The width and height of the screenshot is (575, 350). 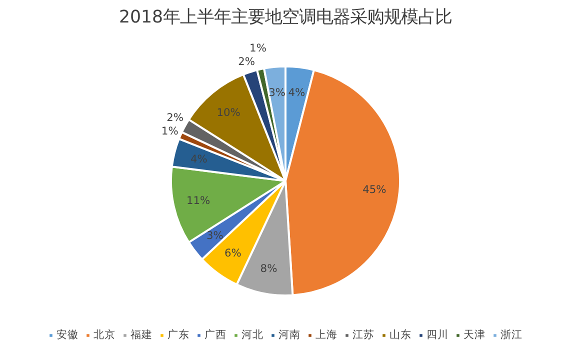 What do you see at coordinates (215, 235) in the screenshot?
I see `data-label: 3%` at bounding box center [215, 235].